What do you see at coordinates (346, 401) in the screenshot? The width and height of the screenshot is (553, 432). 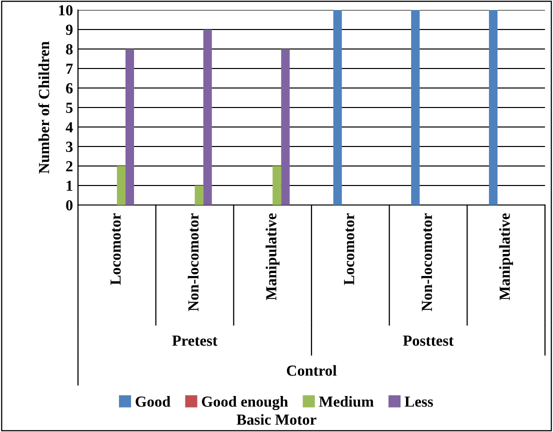 I see `legend-label: Medium` at bounding box center [346, 401].